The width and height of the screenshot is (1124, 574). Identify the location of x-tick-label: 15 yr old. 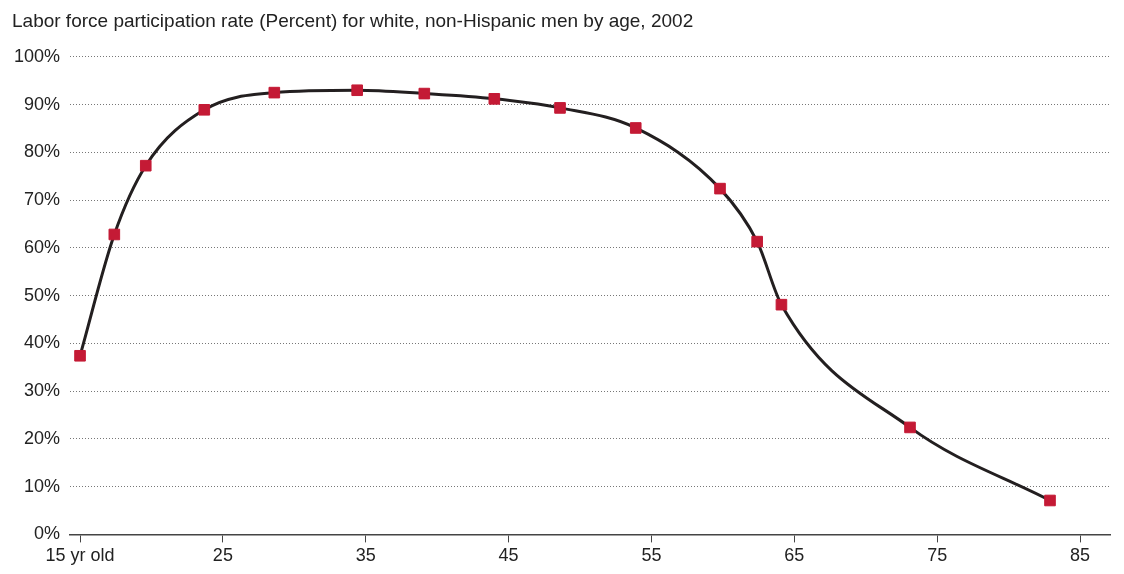
(80, 555).